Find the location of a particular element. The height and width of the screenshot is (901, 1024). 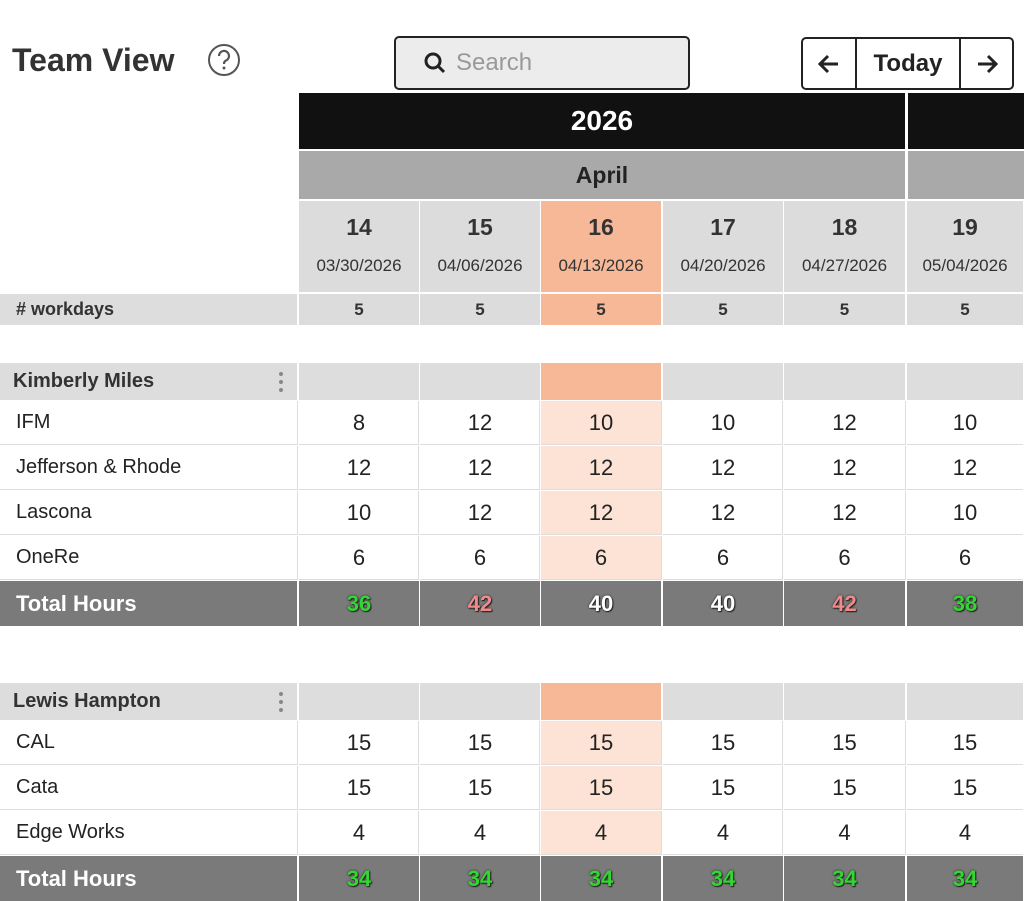

week-start-date: 03/30/2026 is located at coordinates (359, 265).